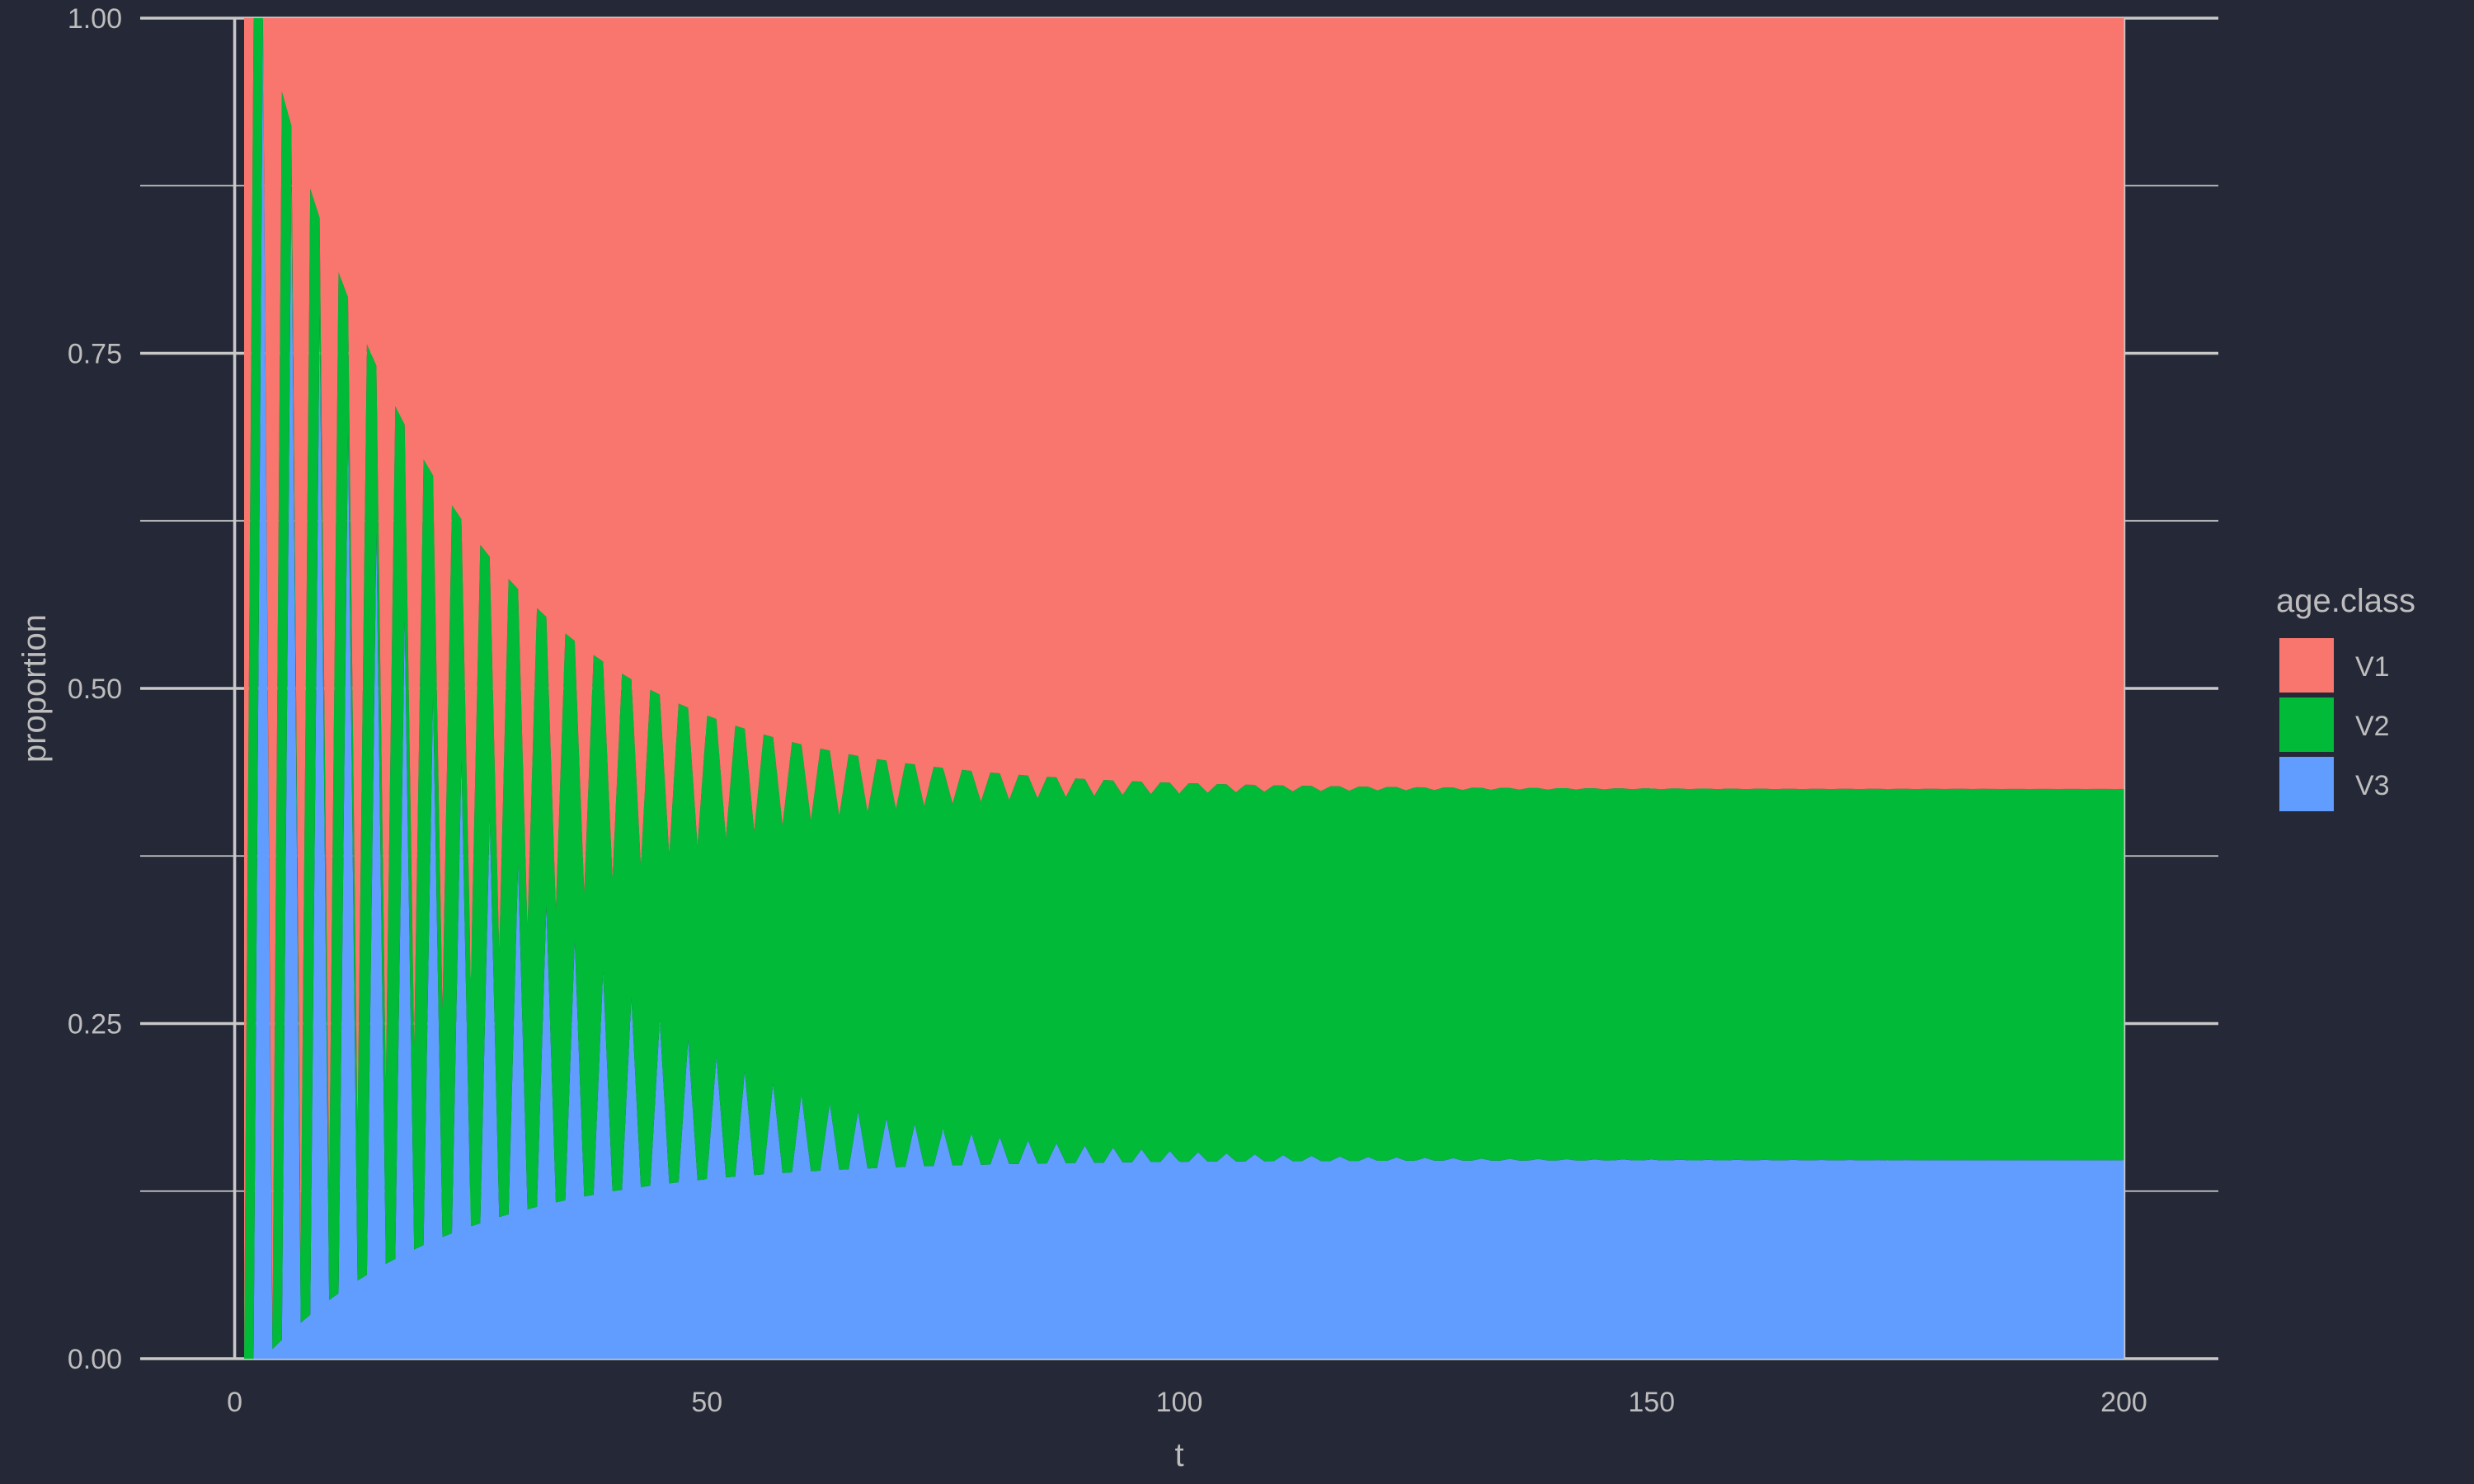 The image size is (2474, 1484). I want to click on x-tick-label: 150, so click(1651, 1402).